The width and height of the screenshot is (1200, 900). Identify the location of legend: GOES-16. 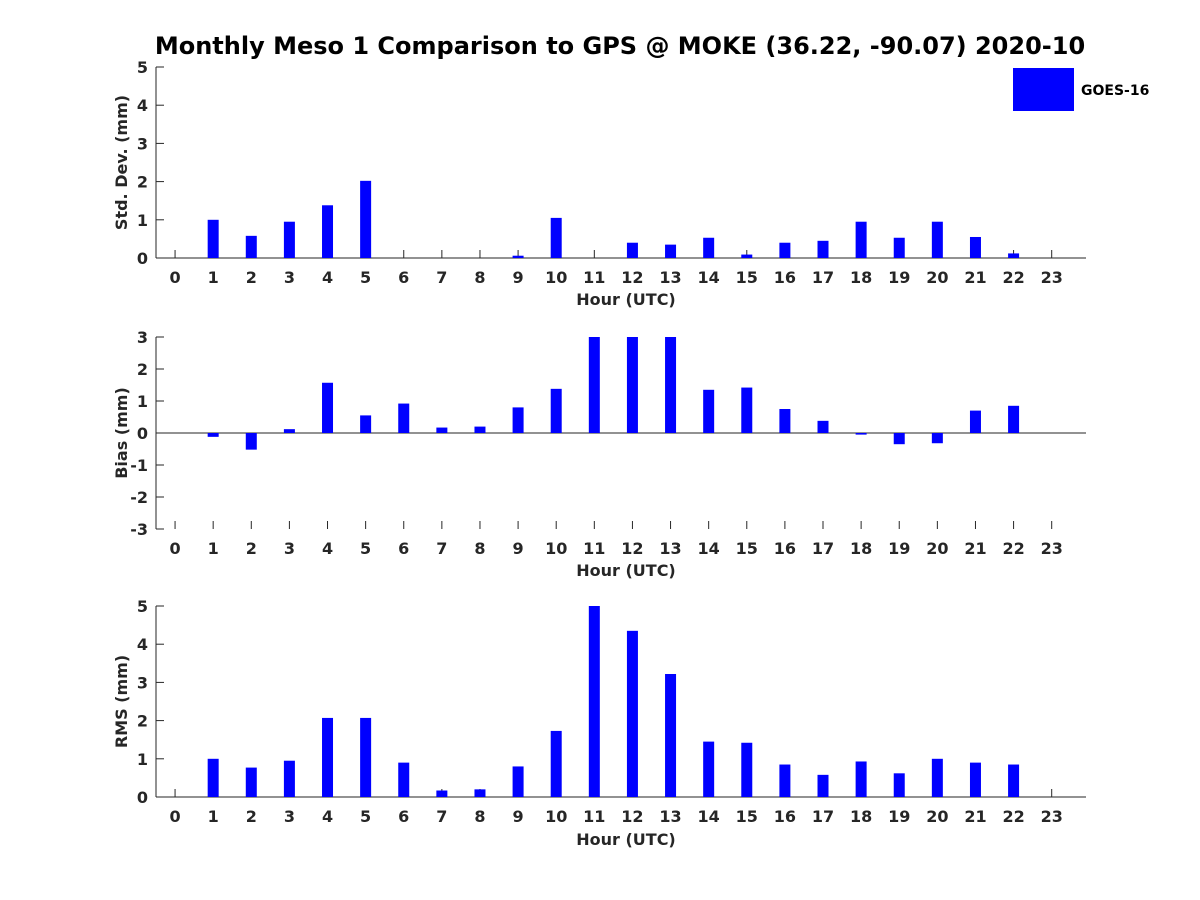
(1081, 89).